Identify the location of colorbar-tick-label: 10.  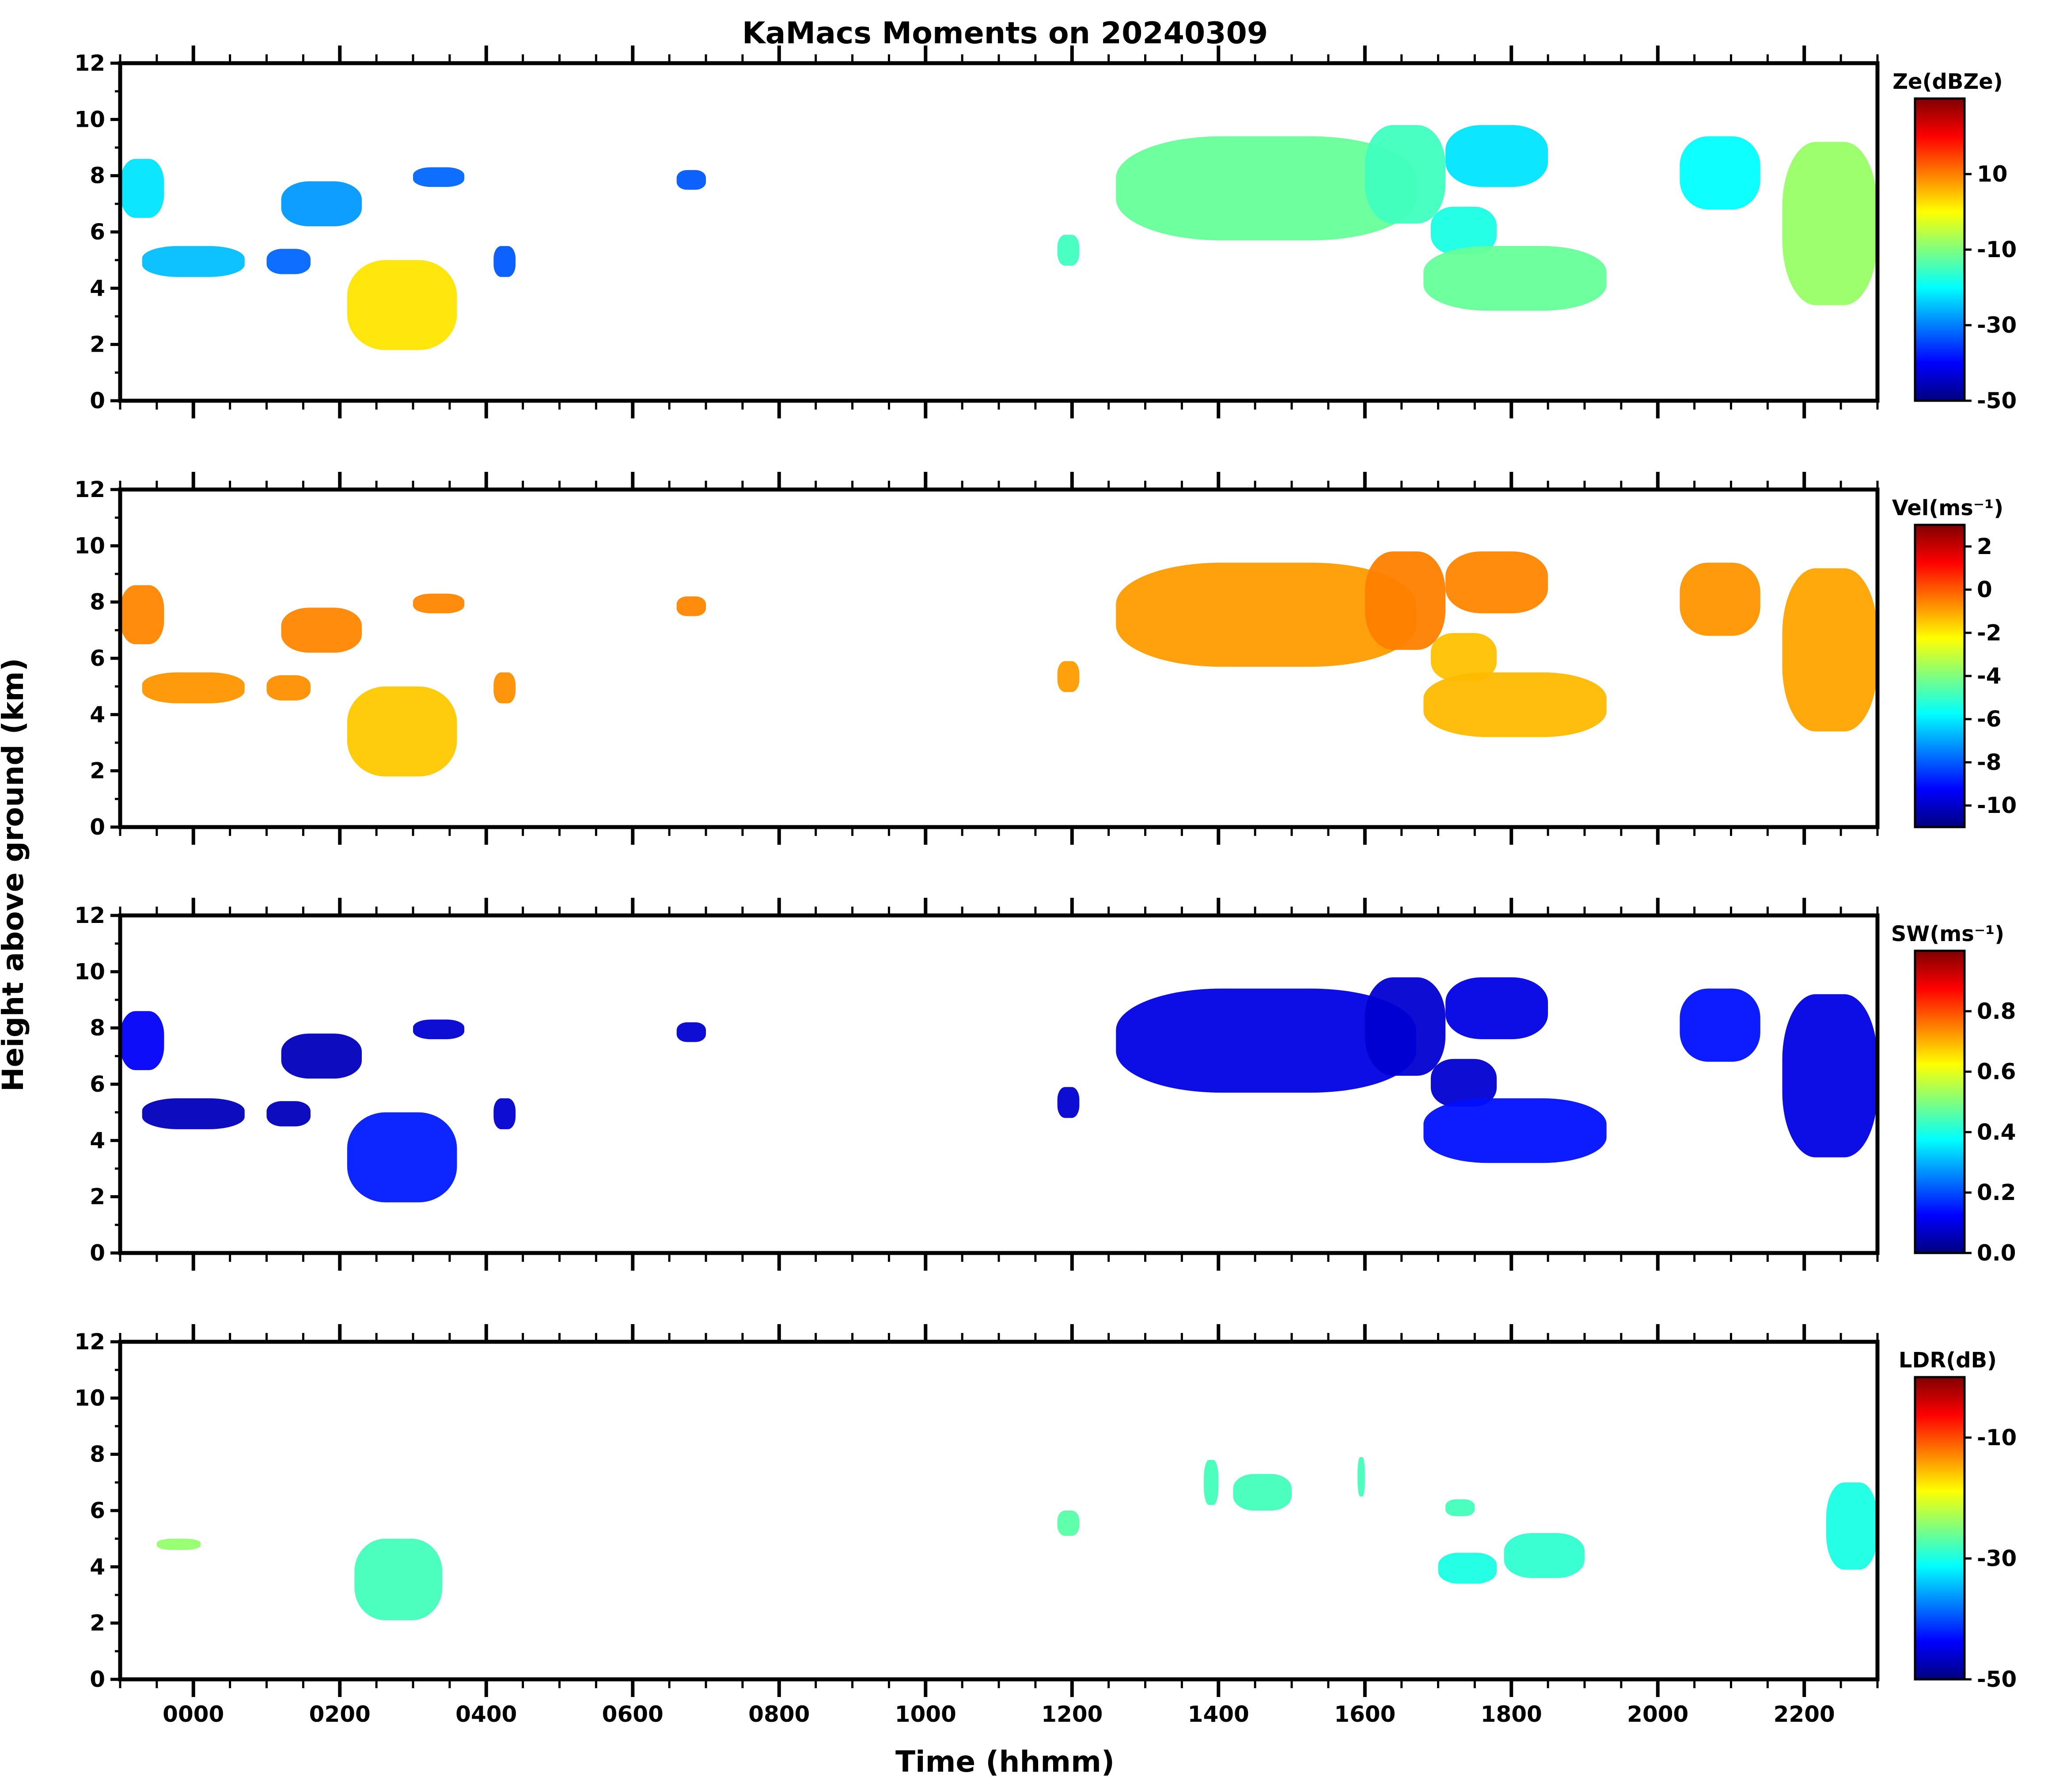
(1992, 174).